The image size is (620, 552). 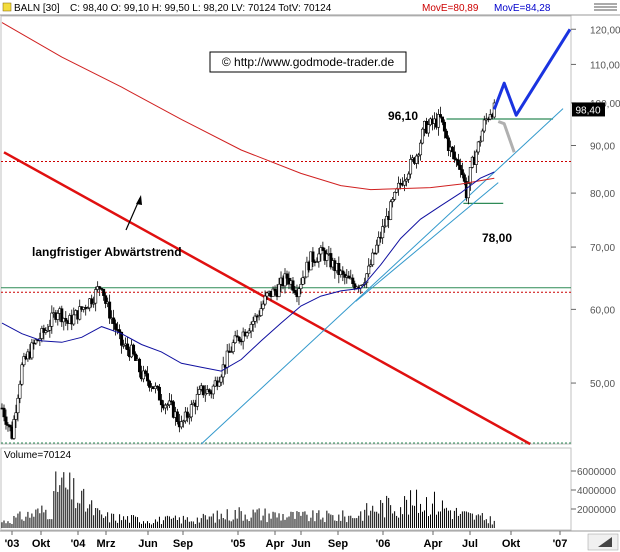 I want to click on downtrend-annotation: langfristiger Abwärtstrend, so click(x=107, y=252).